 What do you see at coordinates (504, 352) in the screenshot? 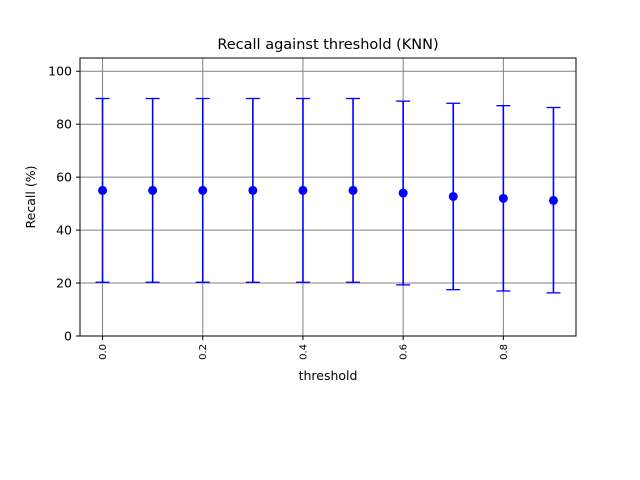
I see `x-tick-label: 0.8` at bounding box center [504, 352].